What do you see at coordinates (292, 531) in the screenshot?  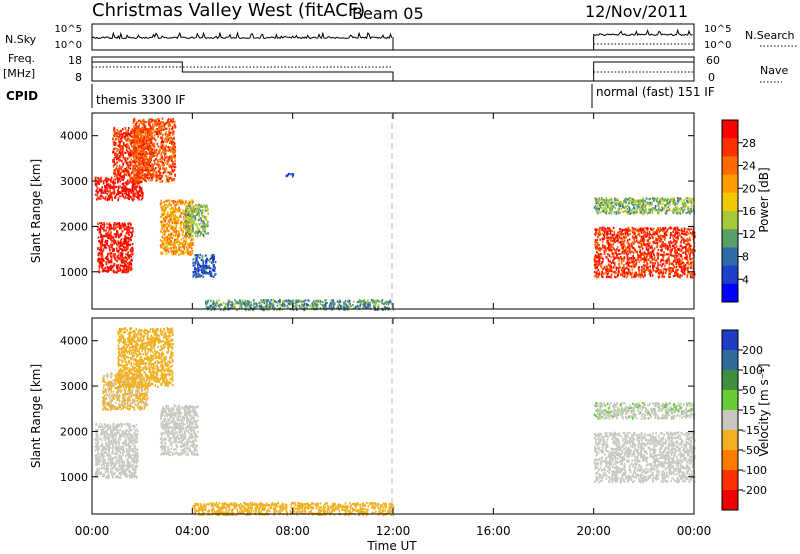 I see `time-tick-2: 08:00` at bounding box center [292, 531].